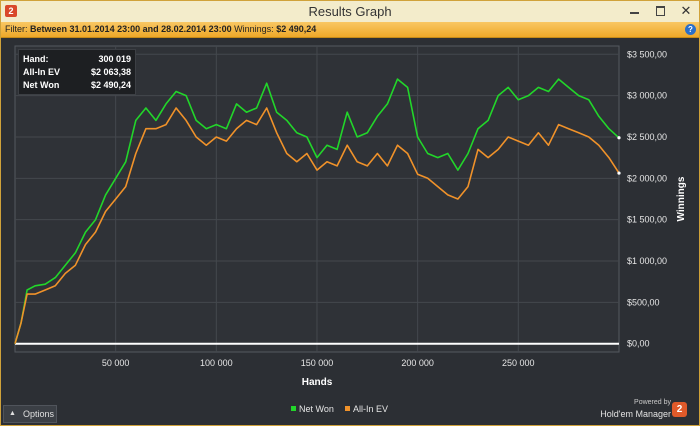 This screenshot has height=426, width=700. Describe the element at coordinates (41, 85) in the screenshot. I see `stat-net-won-label: Net Won` at that location.